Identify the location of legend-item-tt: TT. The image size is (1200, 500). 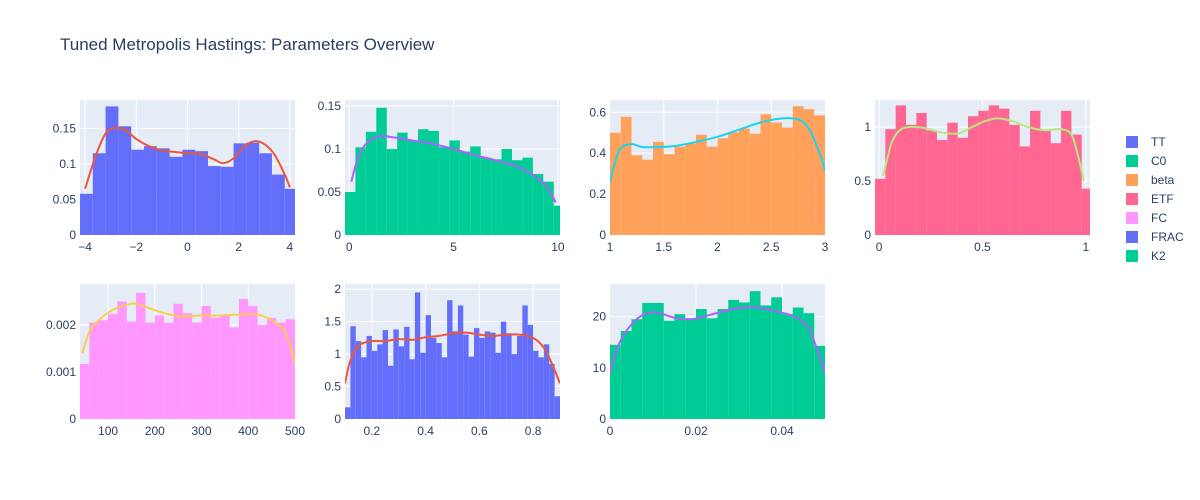
(1146, 142).